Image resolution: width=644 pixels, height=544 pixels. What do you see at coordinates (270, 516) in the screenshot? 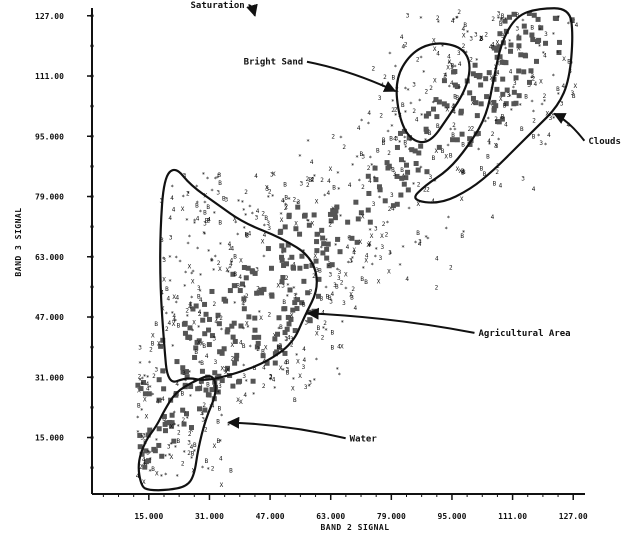
I see `x-tick-label: 47.000` at bounding box center [270, 516].